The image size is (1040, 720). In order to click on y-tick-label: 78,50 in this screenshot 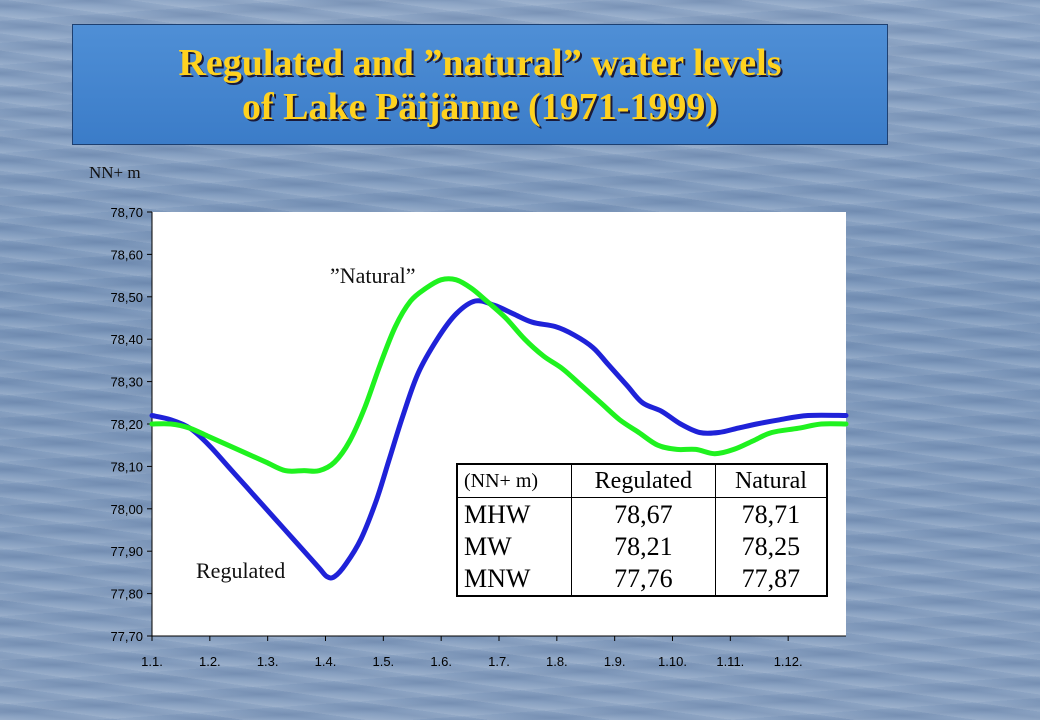, I will do `click(126, 297)`.